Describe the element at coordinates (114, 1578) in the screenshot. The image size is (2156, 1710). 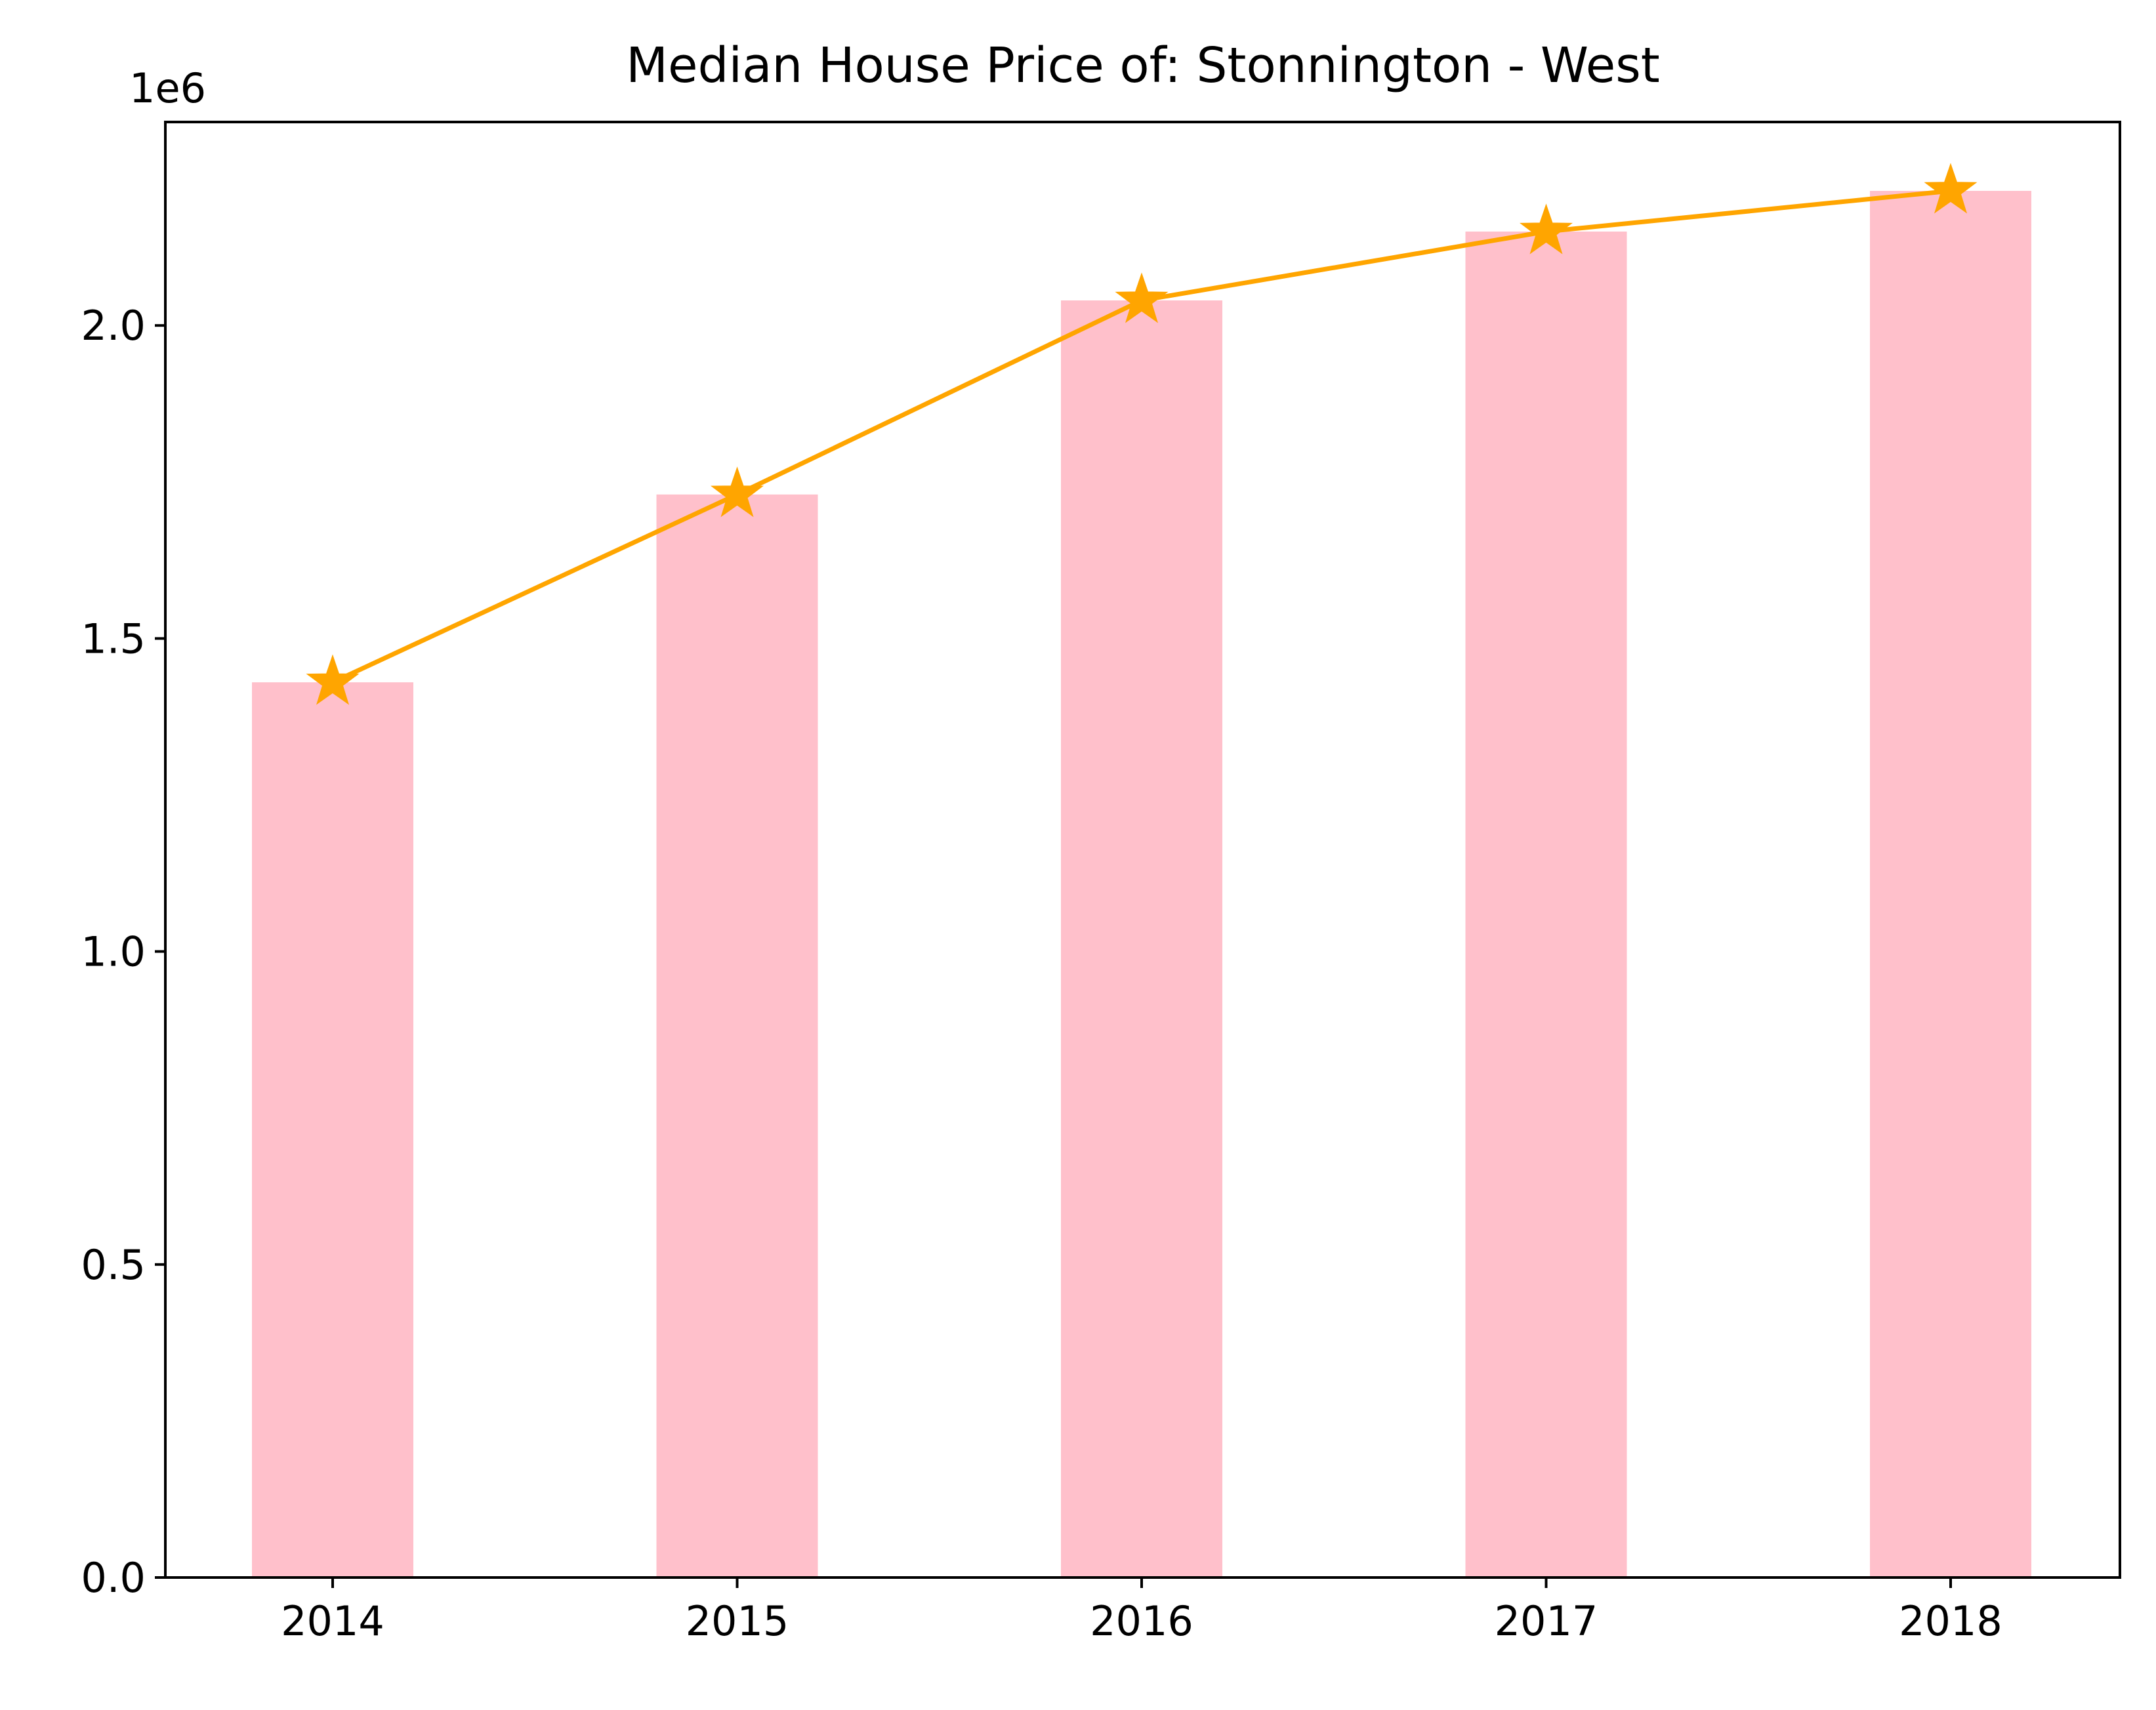
I see `y-tick-label: 0.0` at that location.